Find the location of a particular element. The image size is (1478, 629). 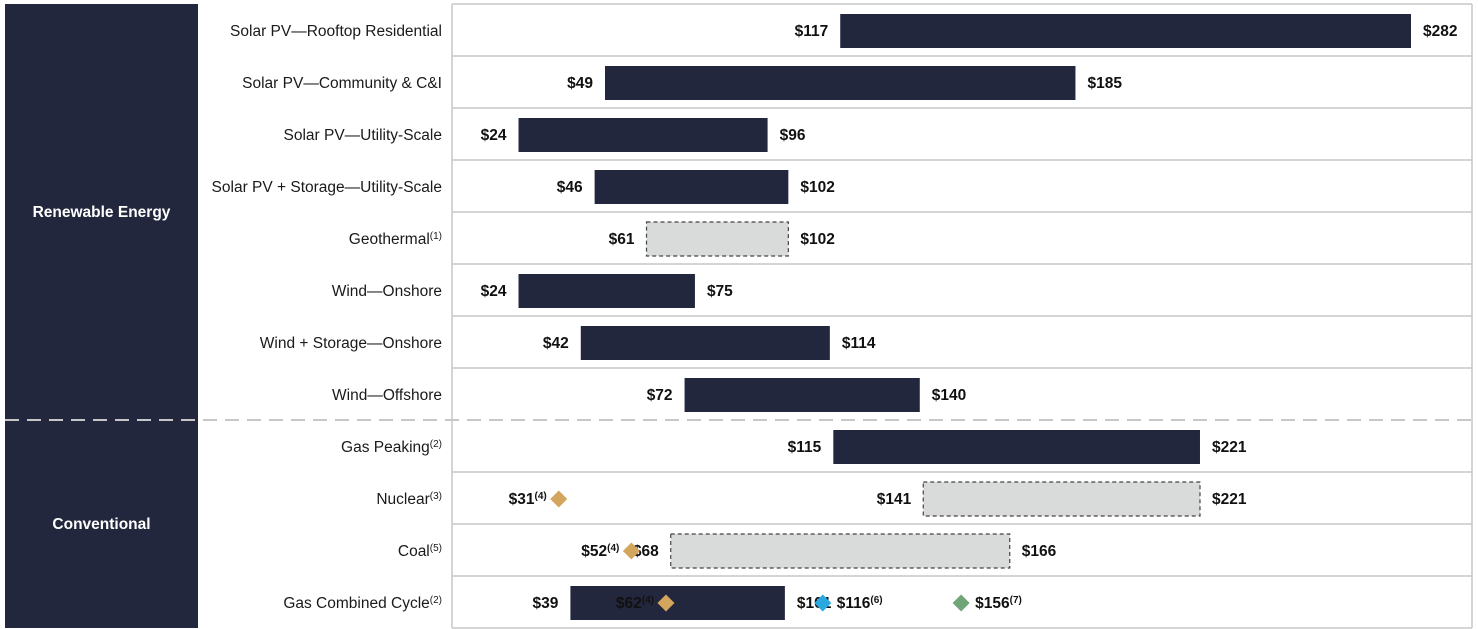

category-label: Geothermal(1) is located at coordinates (395, 239).